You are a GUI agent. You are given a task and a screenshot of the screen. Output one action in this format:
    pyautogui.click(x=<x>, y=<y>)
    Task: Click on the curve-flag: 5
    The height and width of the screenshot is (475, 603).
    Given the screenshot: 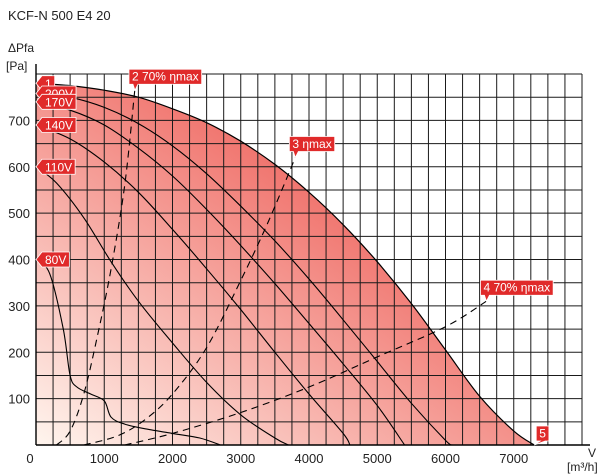 What is the action you would take?
    pyautogui.click(x=542, y=435)
    